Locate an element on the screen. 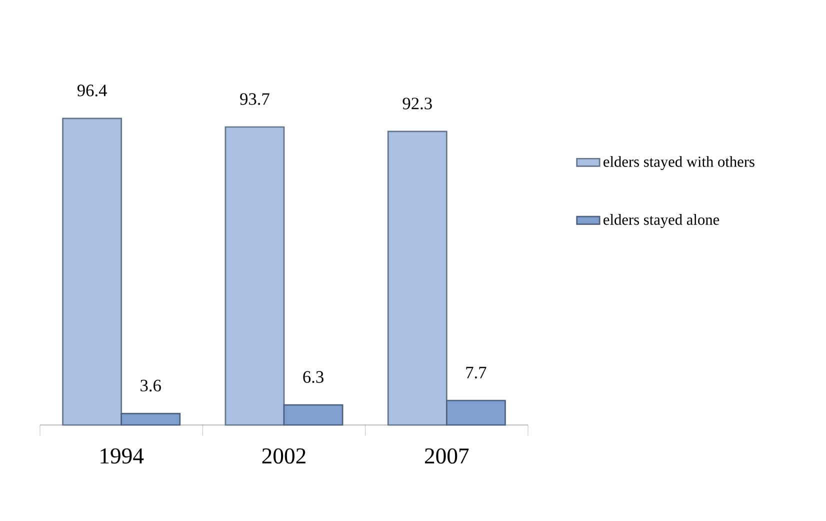 The height and width of the screenshot is (521, 826). x-tick-label: 1994 is located at coordinates (122, 456).